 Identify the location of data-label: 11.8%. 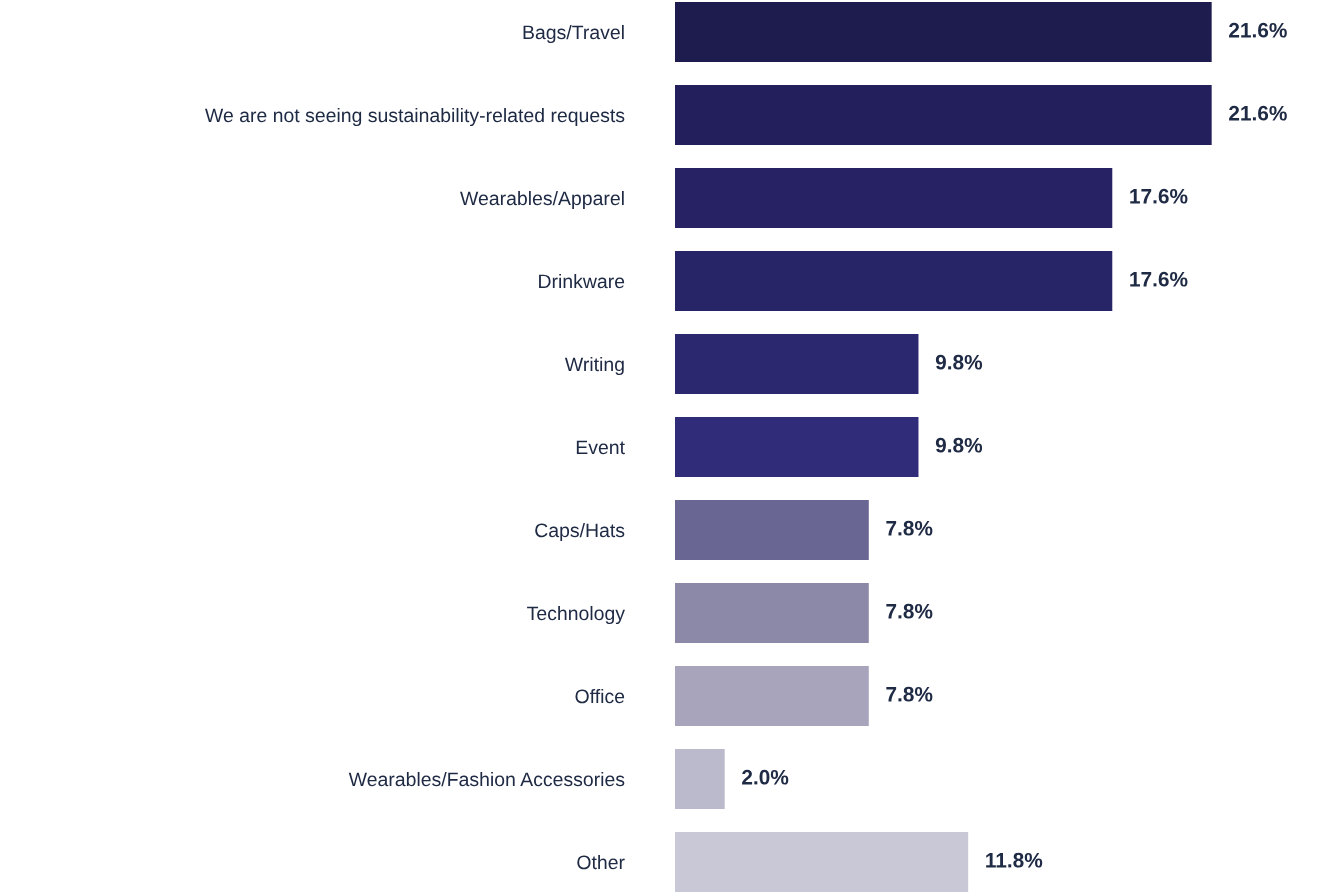
(1014, 860).